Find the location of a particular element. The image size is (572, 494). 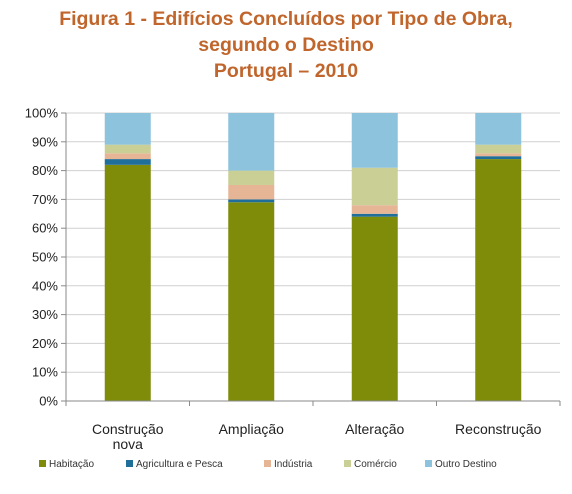

y-tick-label: 50% is located at coordinates (45, 257).